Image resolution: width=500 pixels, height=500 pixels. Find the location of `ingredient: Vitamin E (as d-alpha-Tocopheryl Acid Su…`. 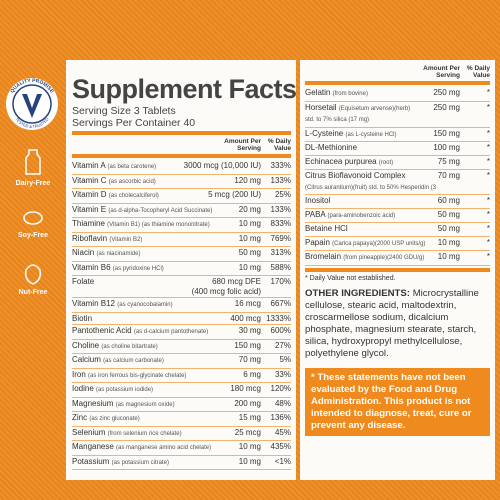

ingredient: Vitamin E (as d-alpha-Tocopheryl Acid Su… is located at coordinates (154, 211).